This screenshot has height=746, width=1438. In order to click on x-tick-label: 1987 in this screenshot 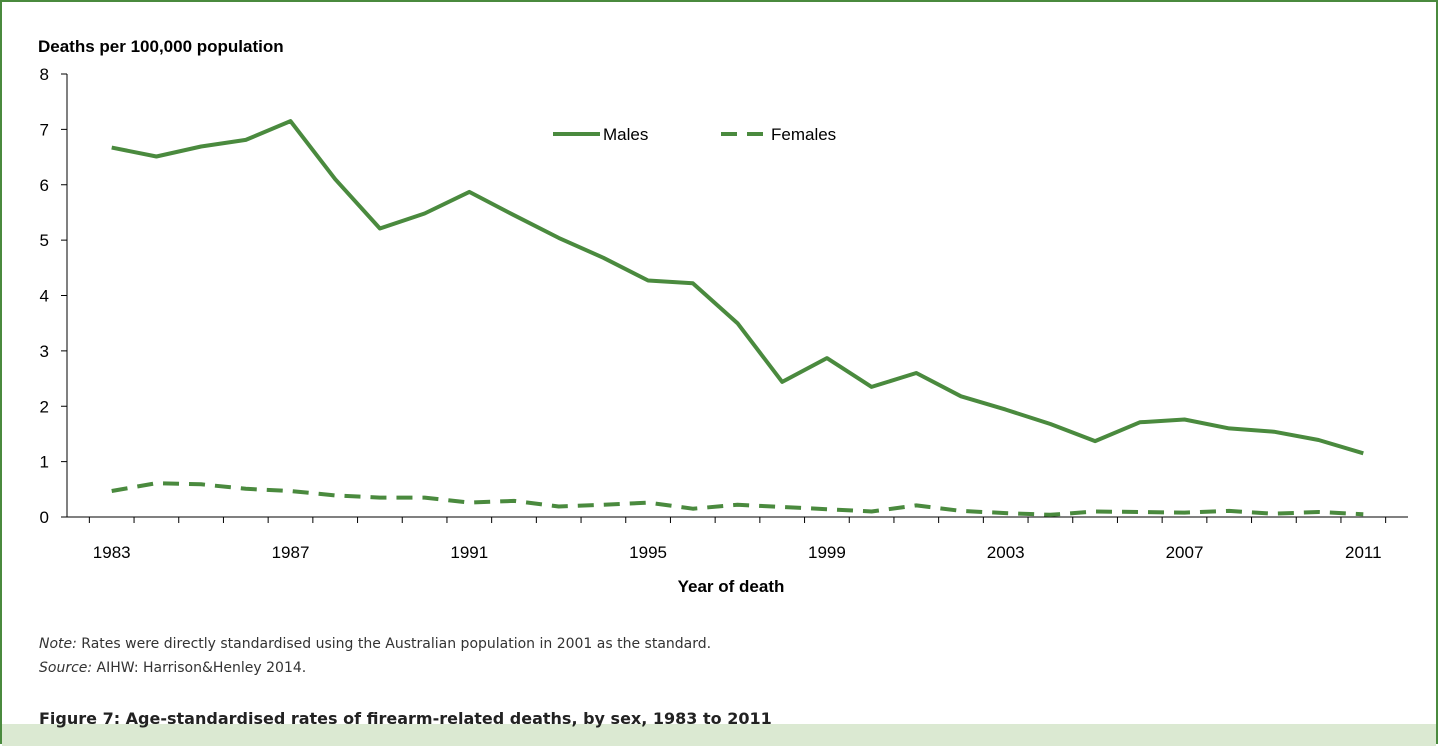, I will do `click(291, 552)`.